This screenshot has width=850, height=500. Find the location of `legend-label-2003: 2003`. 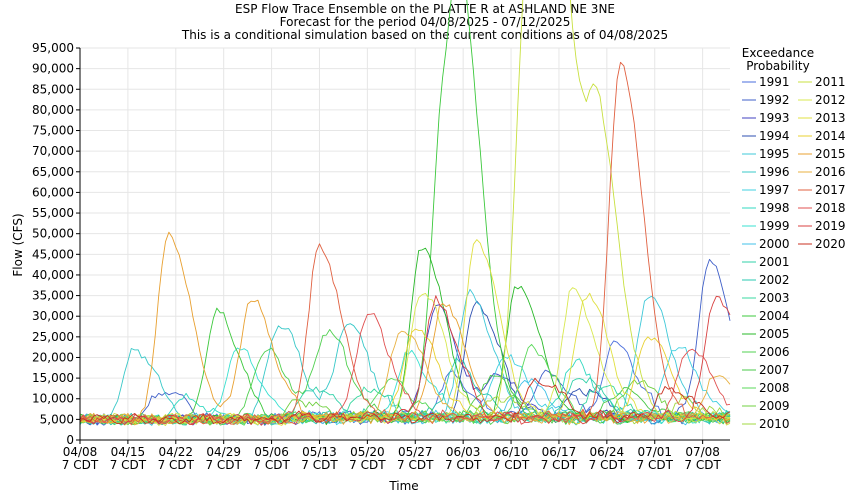

legend-label-2003: 2003 is located at coordinates (774, 298).